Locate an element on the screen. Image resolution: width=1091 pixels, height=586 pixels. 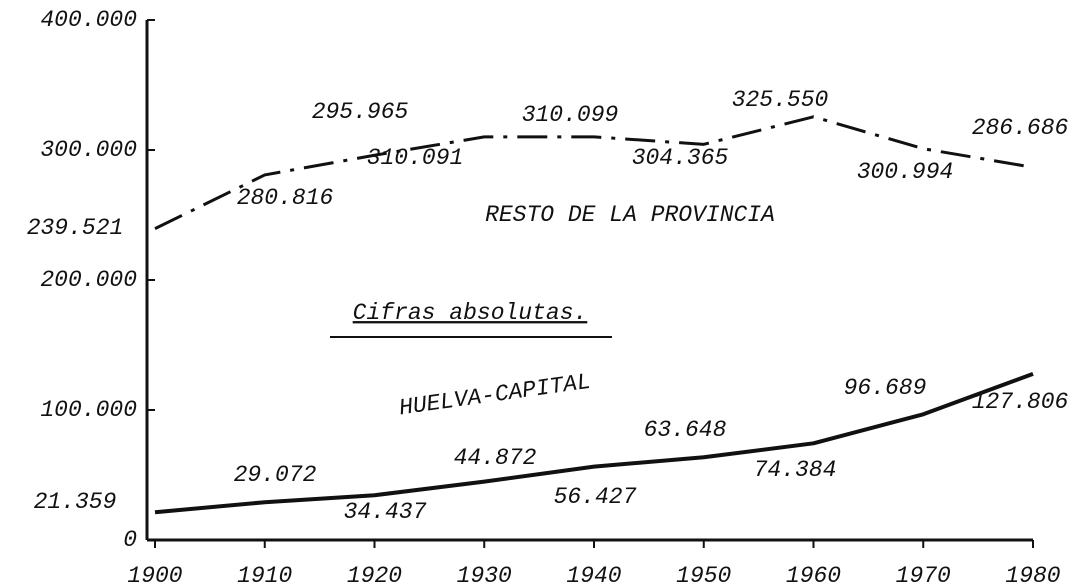
x-tick-label: 1940 is located at coordinates (593, 574).